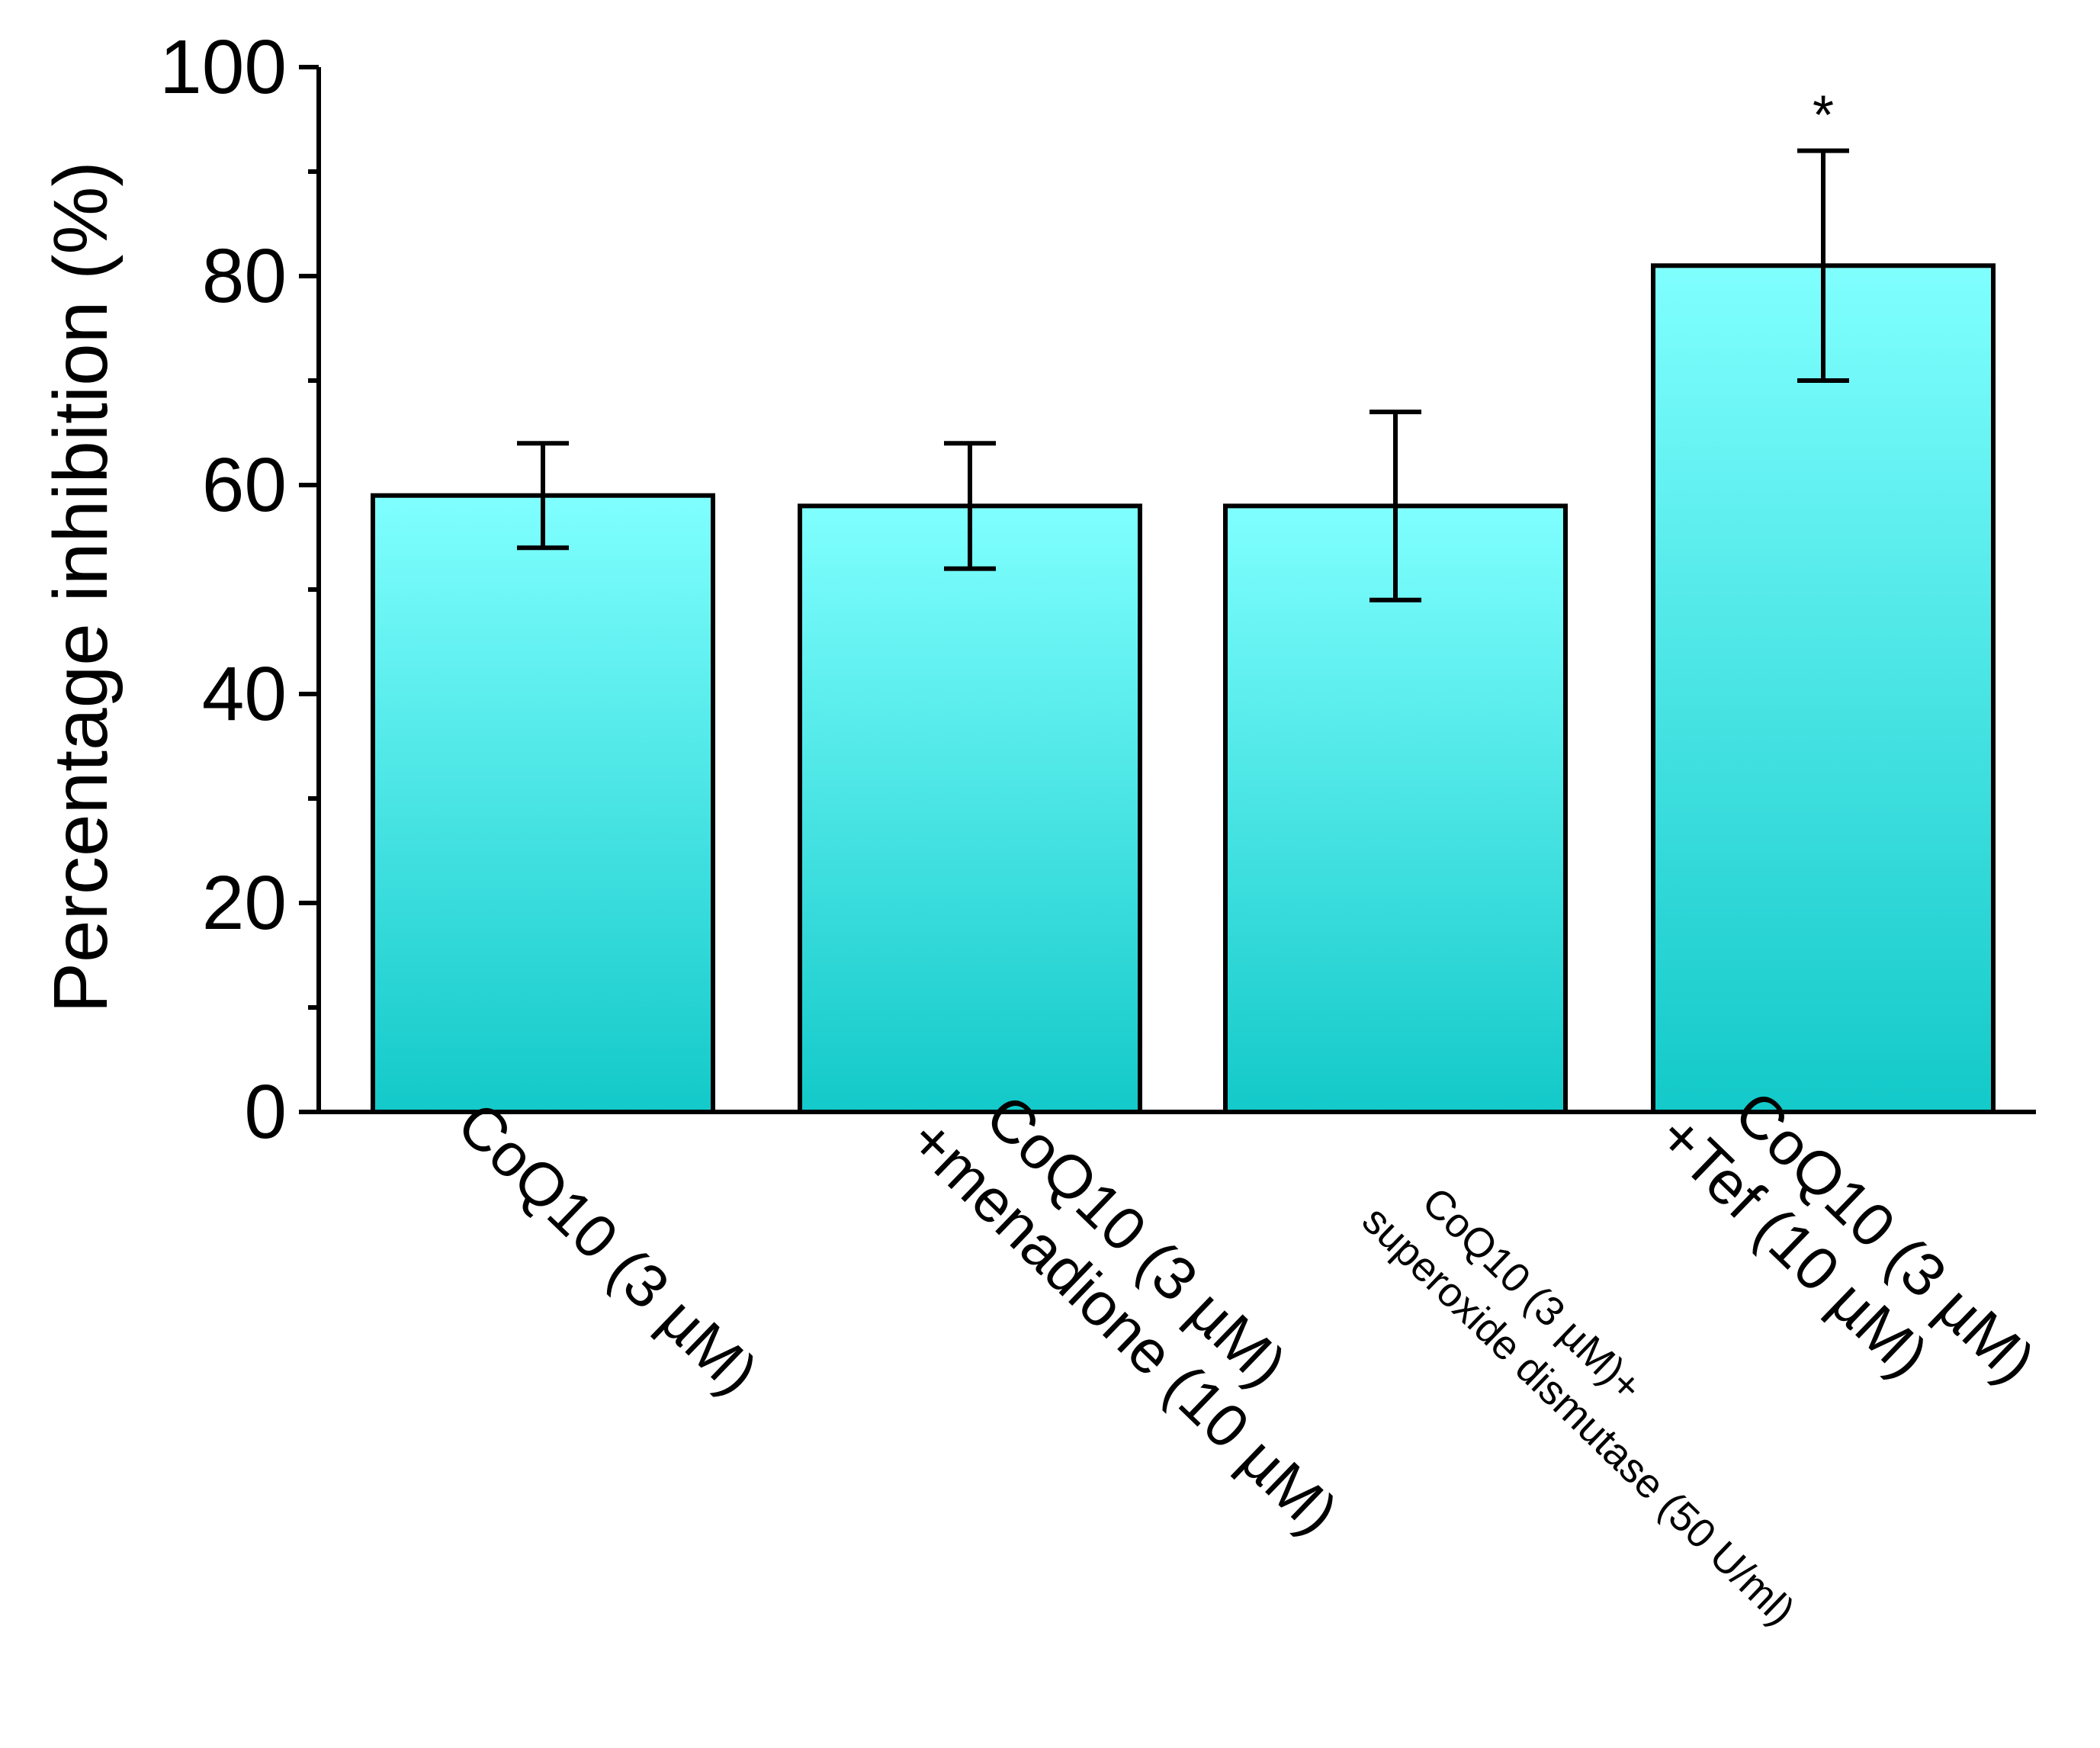  I want to click on y-tick-label: 20, so click(245, 903).